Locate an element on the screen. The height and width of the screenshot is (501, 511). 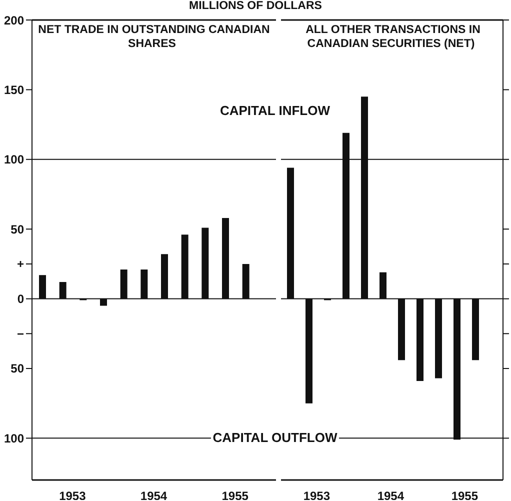
y-tick-label: 0 is located at coordinates (20, 299).